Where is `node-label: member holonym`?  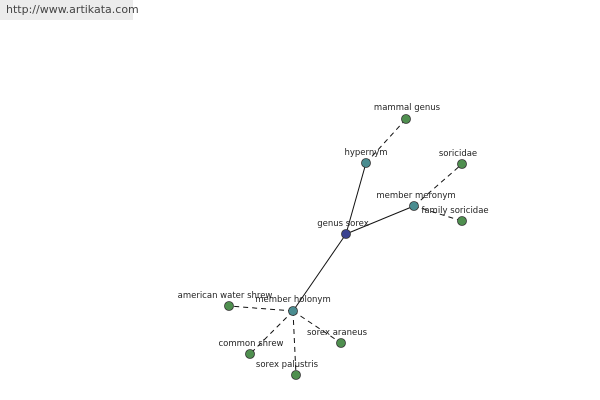 node-label: member holonym is located at coordinates (292, 300).